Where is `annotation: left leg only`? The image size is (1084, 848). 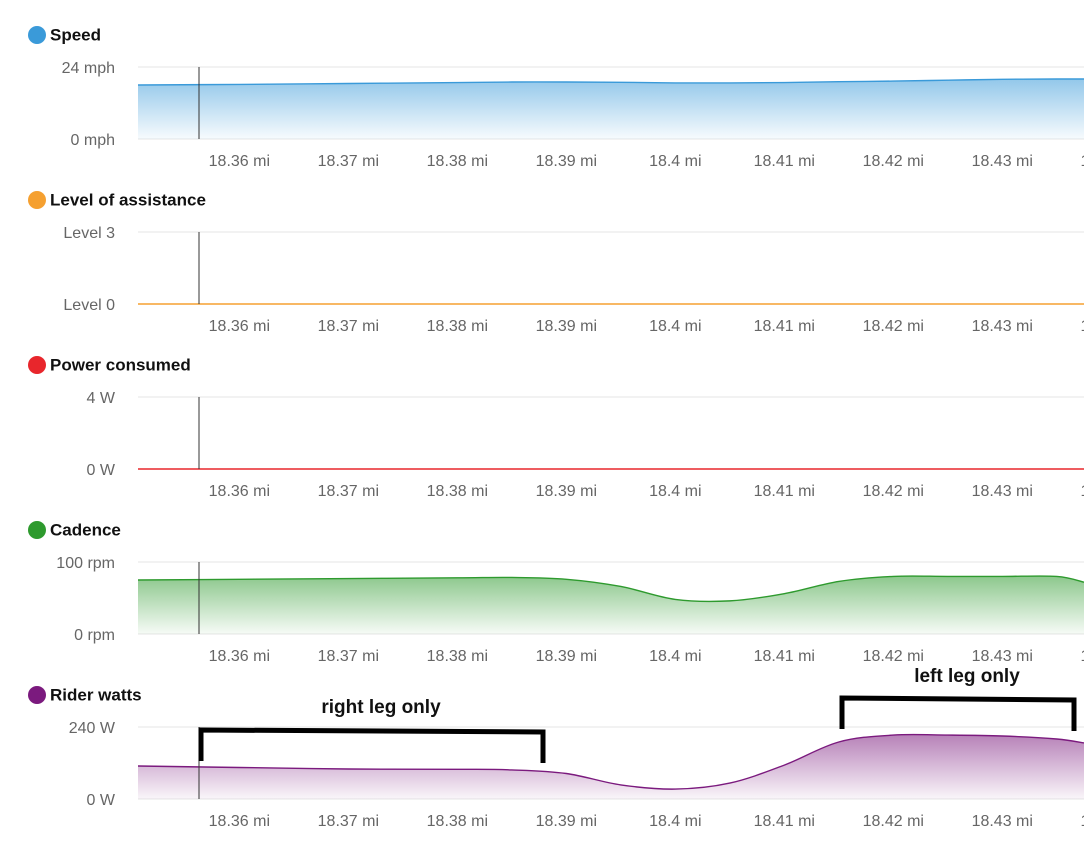
annotation: left leg only is located at coordinates (967, 676).